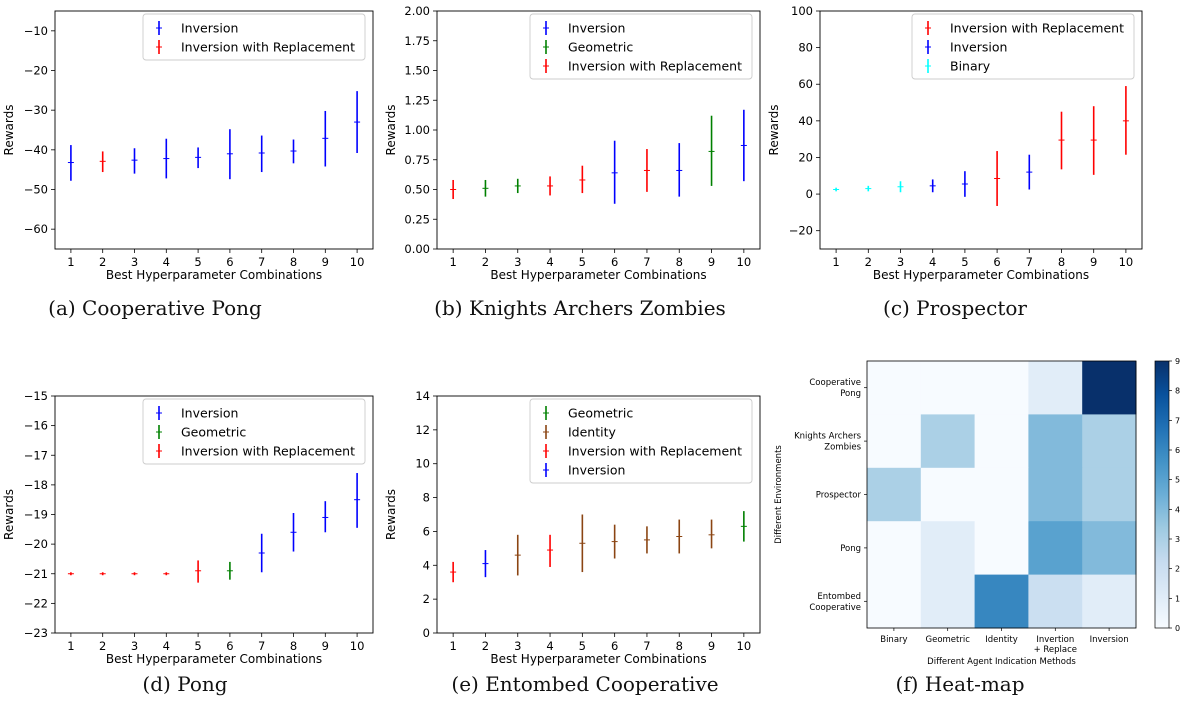  Describe the element at coordinates (839, 496) in the screenshot. I see `row-label: Prospector` at that location.